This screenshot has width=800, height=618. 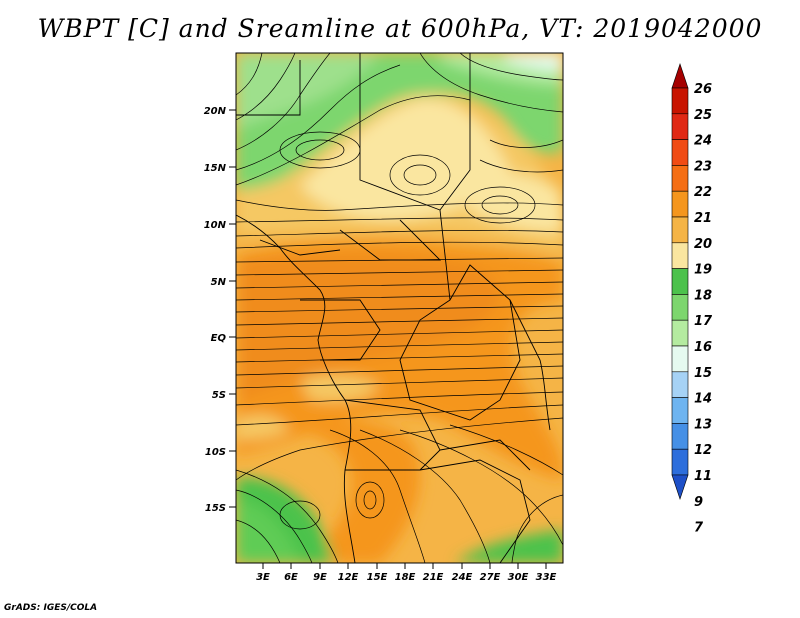 What do you see at coordinates (703, 244) in the screenshot?
I see `colorbar-label: 20` at bounding box center [703, 244].